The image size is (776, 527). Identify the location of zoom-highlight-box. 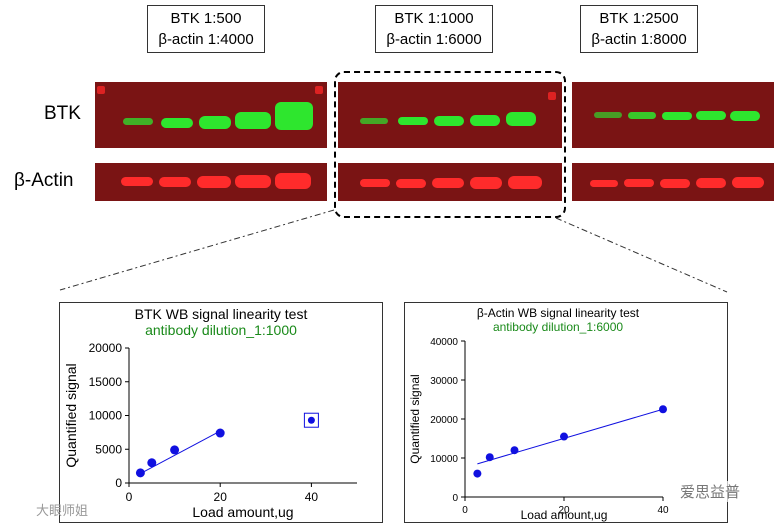
(450, 144).